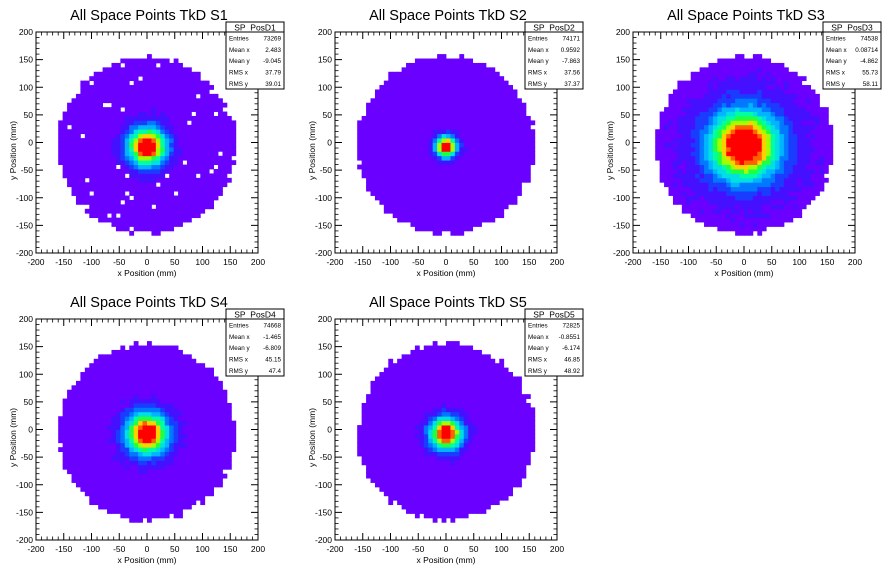  Describe the element at coordinates (744, 145) in the screenshot. I see `heatmap-bins` at that location.